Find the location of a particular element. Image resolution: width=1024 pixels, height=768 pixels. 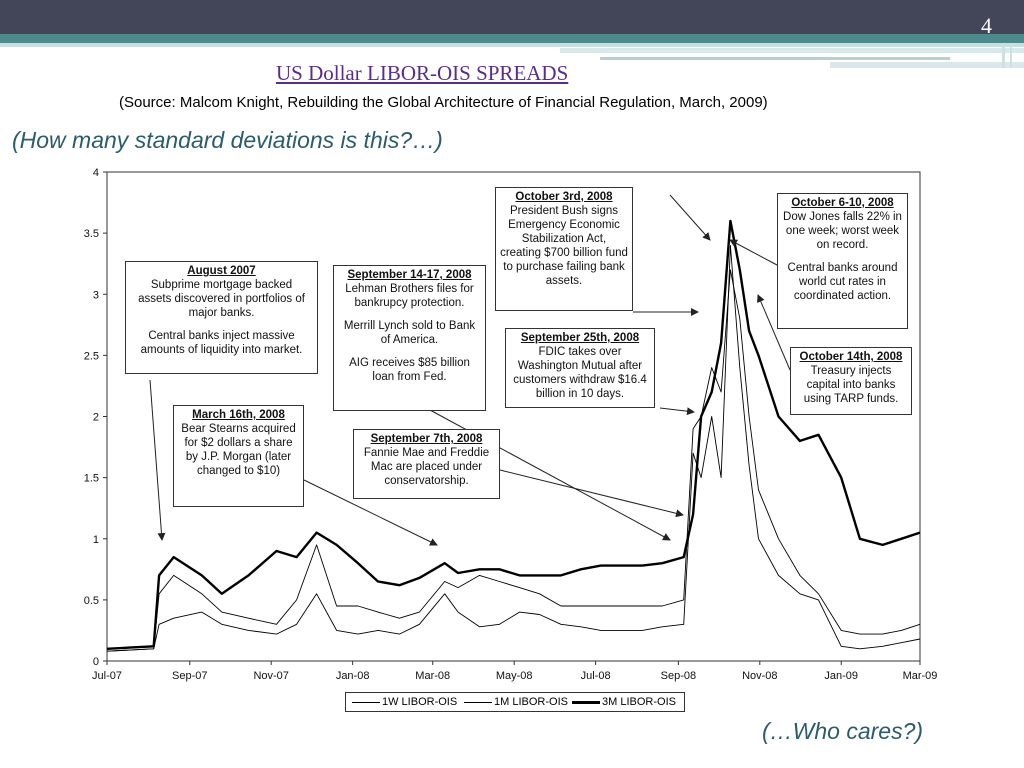

legend-item-1m: 1M LIBOR-OIS is located at coordinates (516, 702).